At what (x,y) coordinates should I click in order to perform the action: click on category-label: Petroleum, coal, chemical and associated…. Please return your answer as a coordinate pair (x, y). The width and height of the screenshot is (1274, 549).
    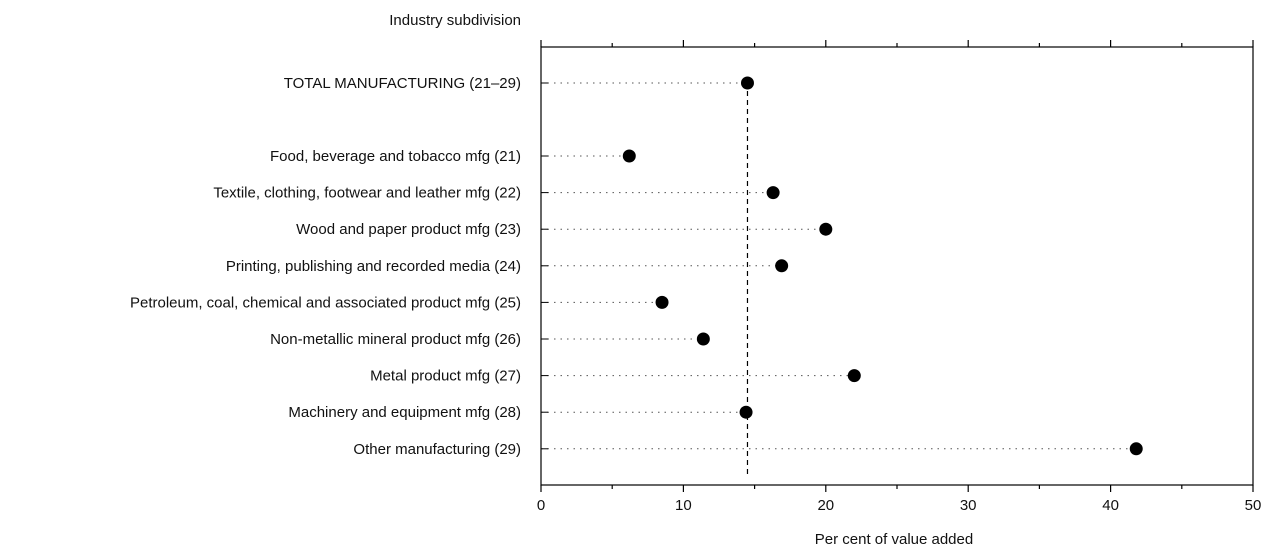
    Looking at the image, I should click on (325, 302).